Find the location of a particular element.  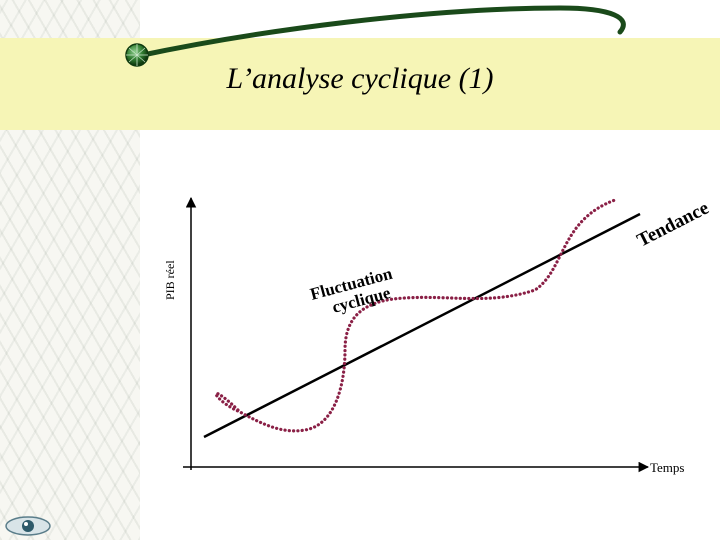

green-orb-icon is located at coordinates (137, 55).